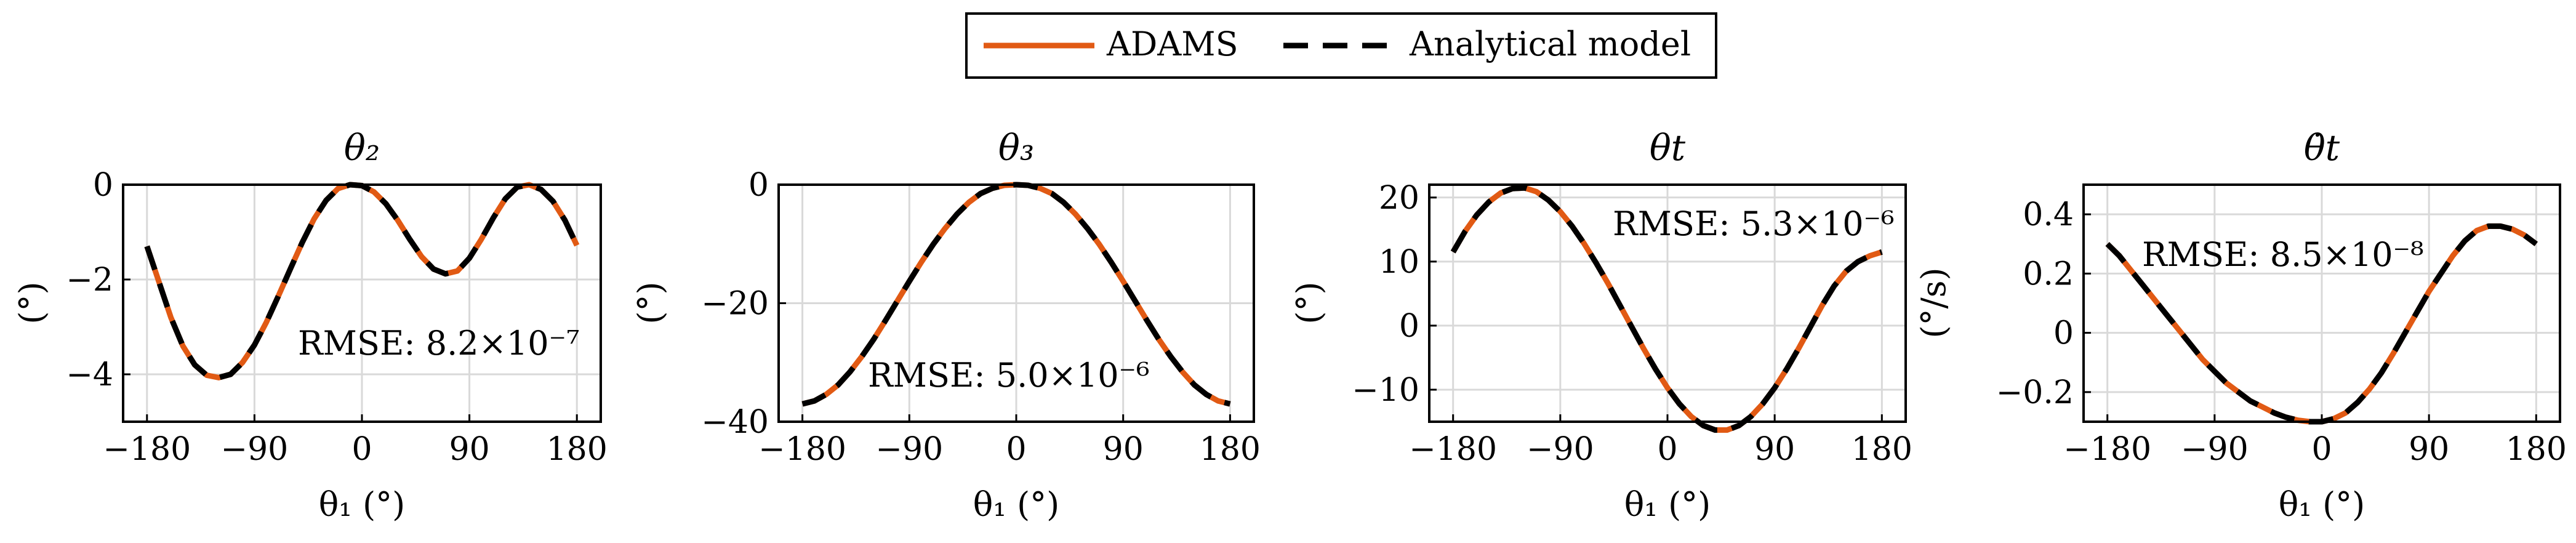 This screenshot has width=2576, height=543. What do you see at coordinates (2048, 215) in the screenshot?
I see `y-tick-label: 0.4` at bounding box center [2048, 215].